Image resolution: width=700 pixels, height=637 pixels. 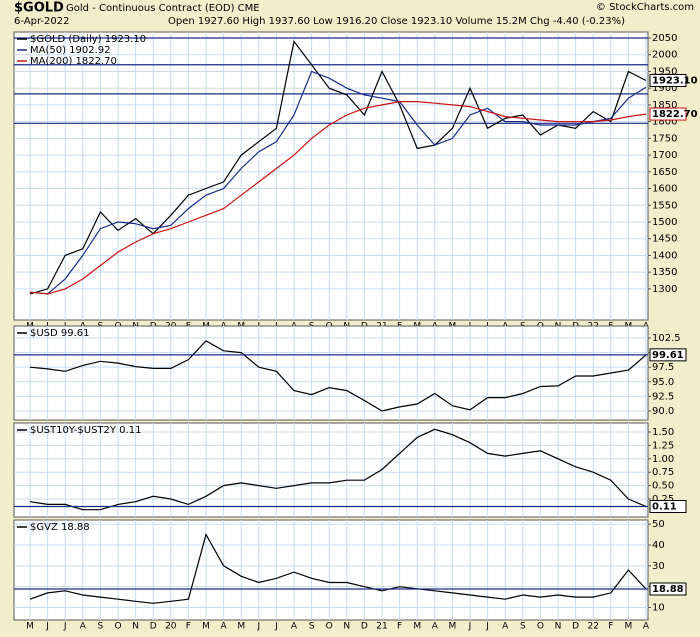 What do you see at coordinates (663, 472) in the screenshot?
I see `y-tick-label: 0.75` at bounding box center [663, 472].